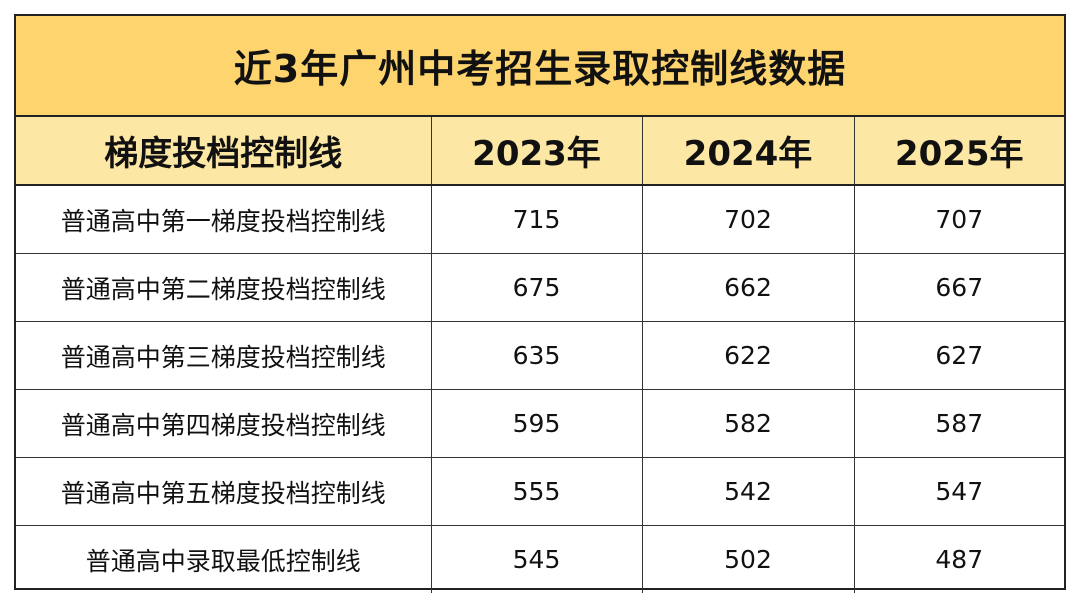 Image resolution: width=1080 pixels, height=605 pixels. What do you see at coordinates (224, 423) in the screenshot?
I see `row-label: 普通高中第四梯度投档控制线` at bounding box center [224, 423].